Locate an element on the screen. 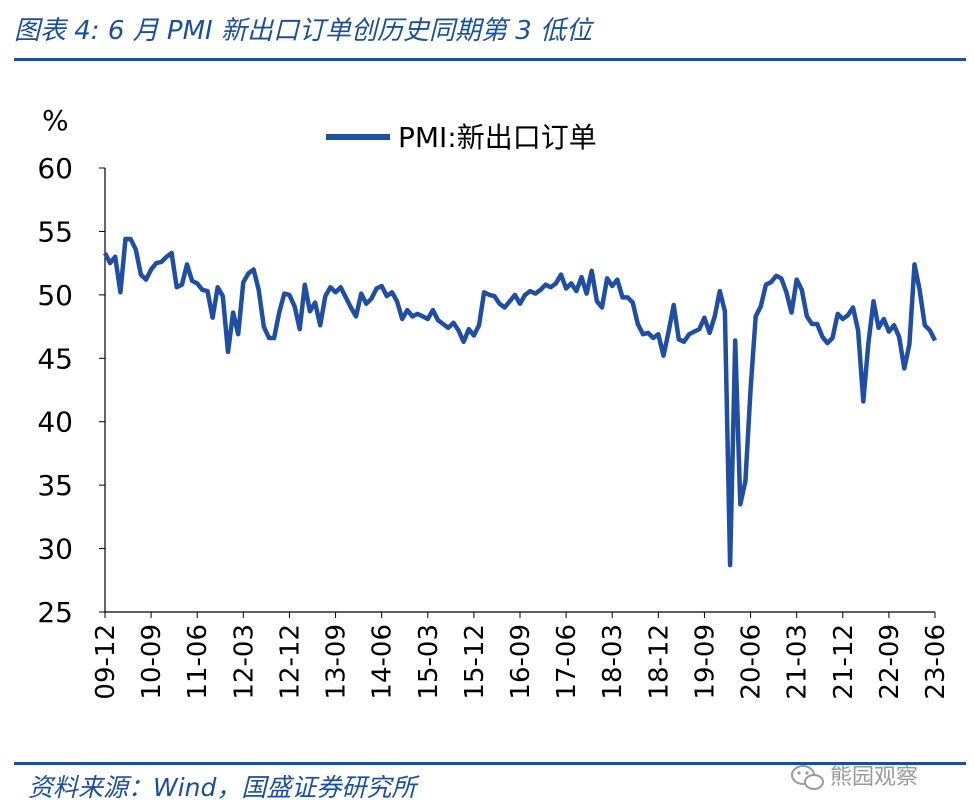 This screenshot has height=812, width=974. x-tick-label: 23-06 is located at coordinates (936, 662).